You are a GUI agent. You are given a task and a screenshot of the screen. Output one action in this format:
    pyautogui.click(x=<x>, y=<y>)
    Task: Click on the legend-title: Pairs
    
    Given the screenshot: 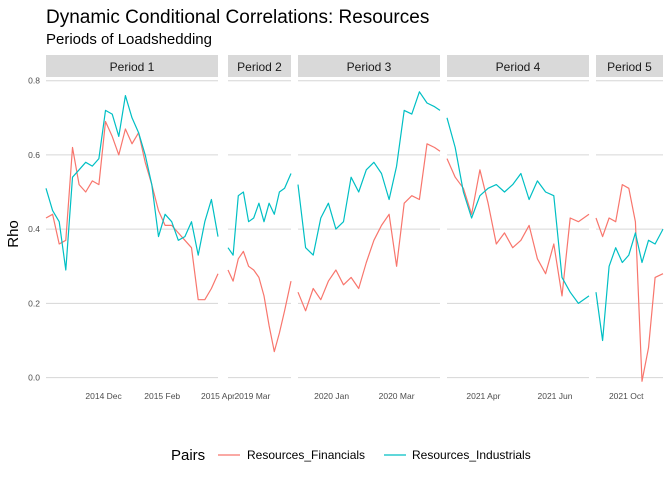 What is the action you would take?
    pyautogui.click(x=188, y=455)
    